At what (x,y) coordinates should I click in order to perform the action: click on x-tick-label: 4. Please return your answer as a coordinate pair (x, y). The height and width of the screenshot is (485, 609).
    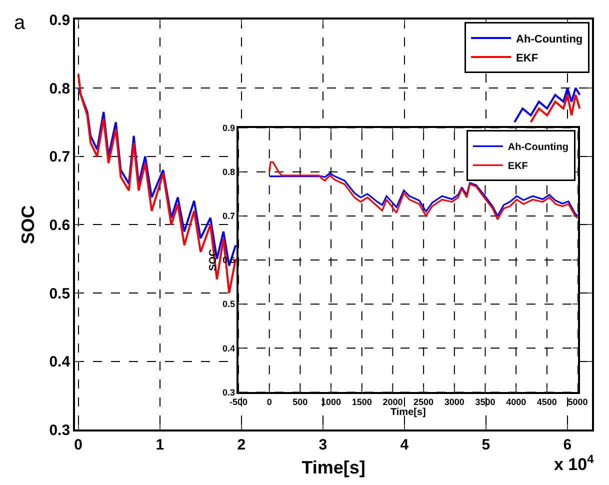
    Looking at the image, I should click on (405, 445).